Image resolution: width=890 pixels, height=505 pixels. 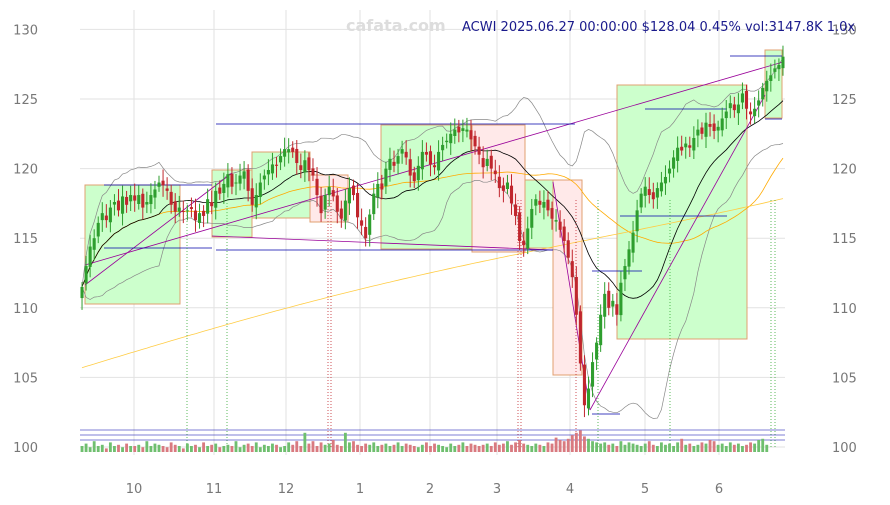 I want to click on x-tick-label: 3, so click(x=497, y=489).